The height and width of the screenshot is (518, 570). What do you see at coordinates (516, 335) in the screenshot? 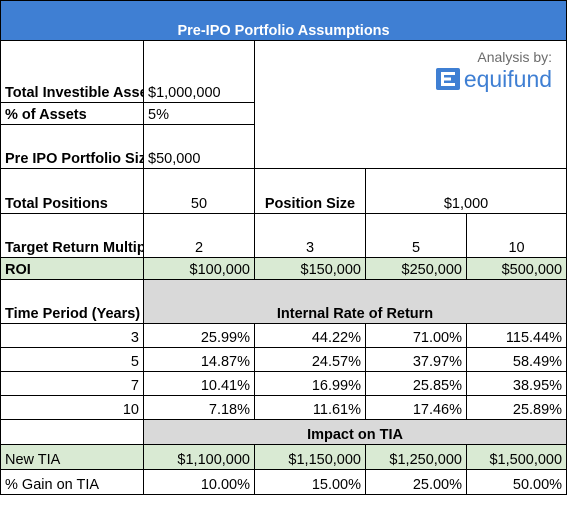
I see `irr-cell: 115.44%` at bounding box center [516, 335].